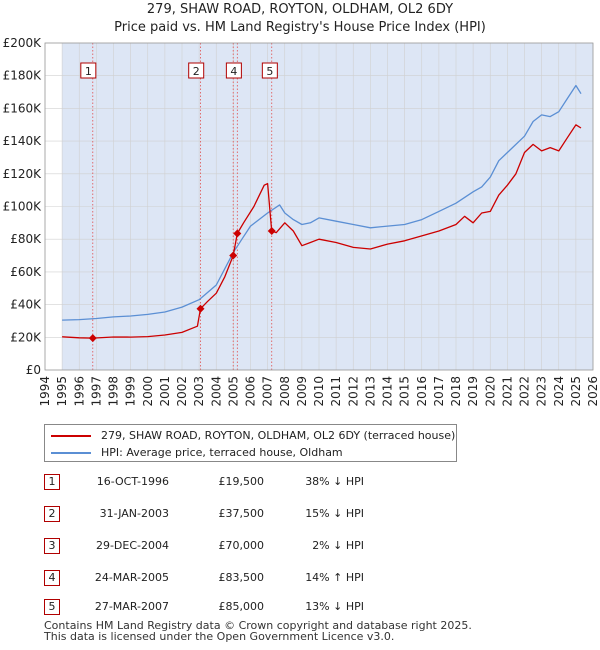 The image size is (600, 650). I want to click on row-price: £37,500, so click(241, 513).